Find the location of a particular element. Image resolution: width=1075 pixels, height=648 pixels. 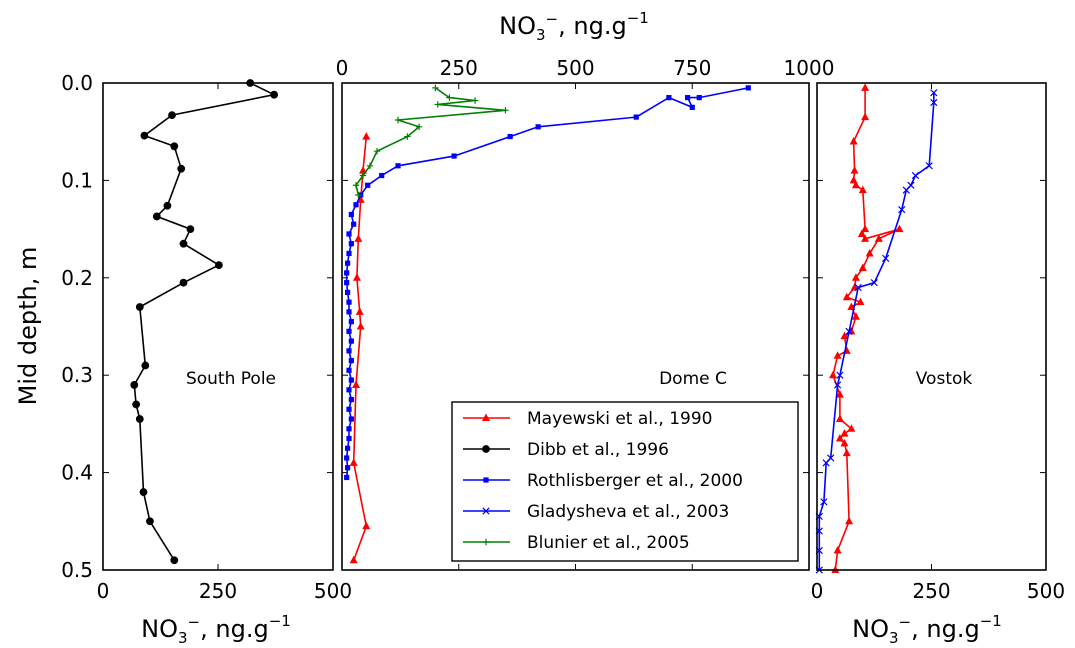

y-tick-label: 0.1 is located at coordinates (77, 180).